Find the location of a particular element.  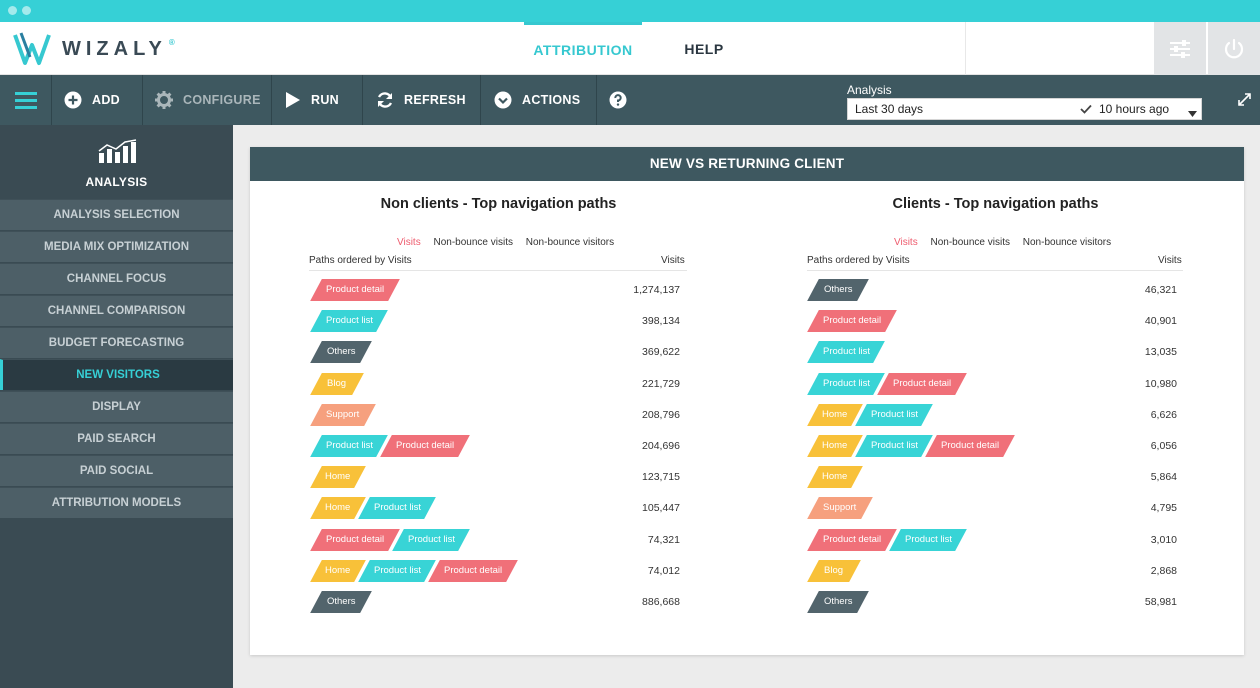

analysis-label: Analysis is located at coordinates (869, 90).